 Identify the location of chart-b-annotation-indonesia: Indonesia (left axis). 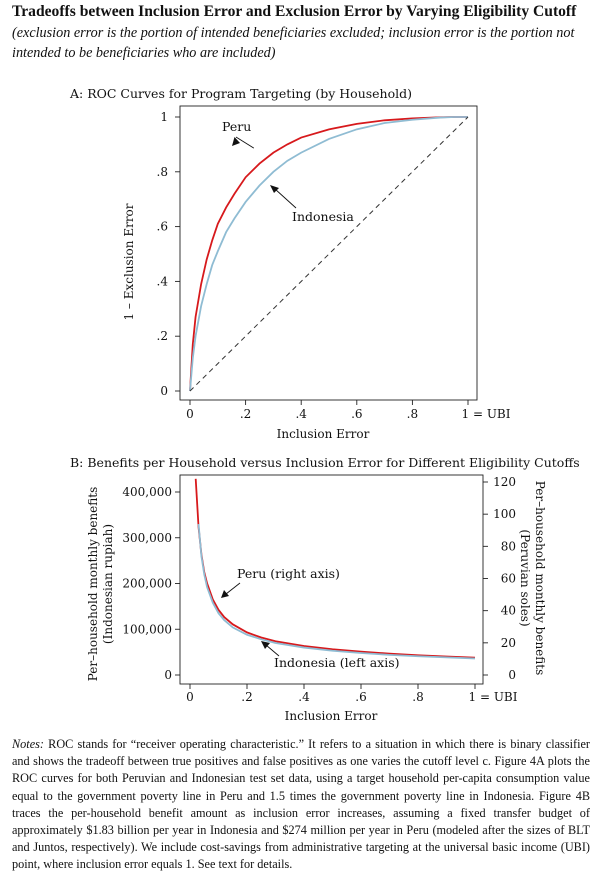
(337, 662).